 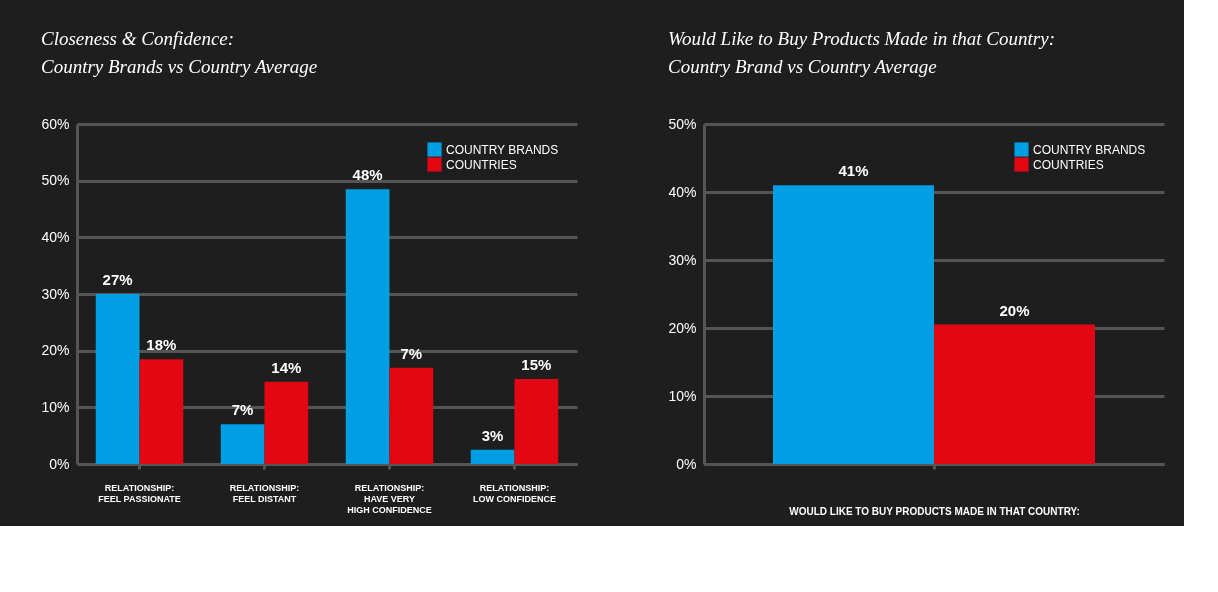 I want to click on data-label: 7%, so click(x=242, y=410).